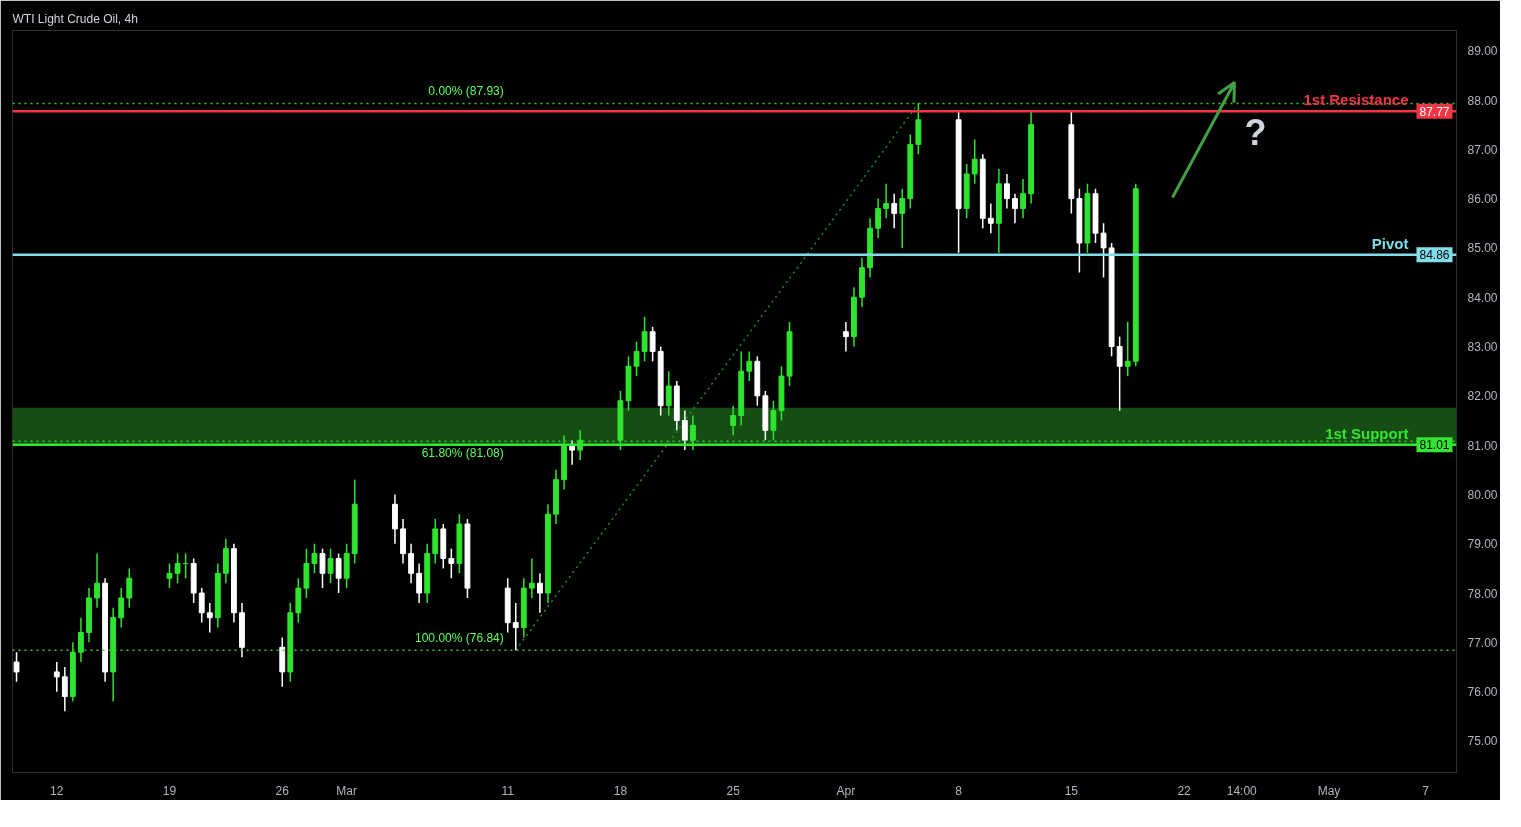  Describe the element at coordinates (1482, 347) in the screenshot. I see `y-tick-label: 83.00` at that location.